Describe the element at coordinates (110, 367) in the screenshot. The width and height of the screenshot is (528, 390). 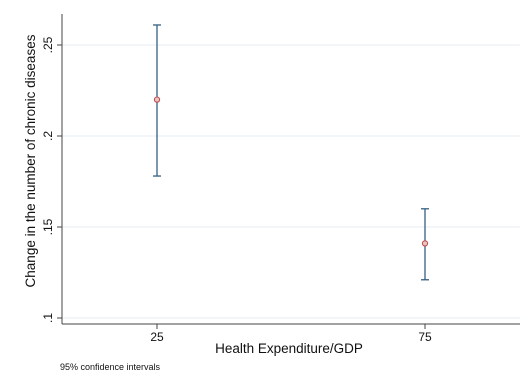
I see `footnote: 95% confidence intervals` at that location.